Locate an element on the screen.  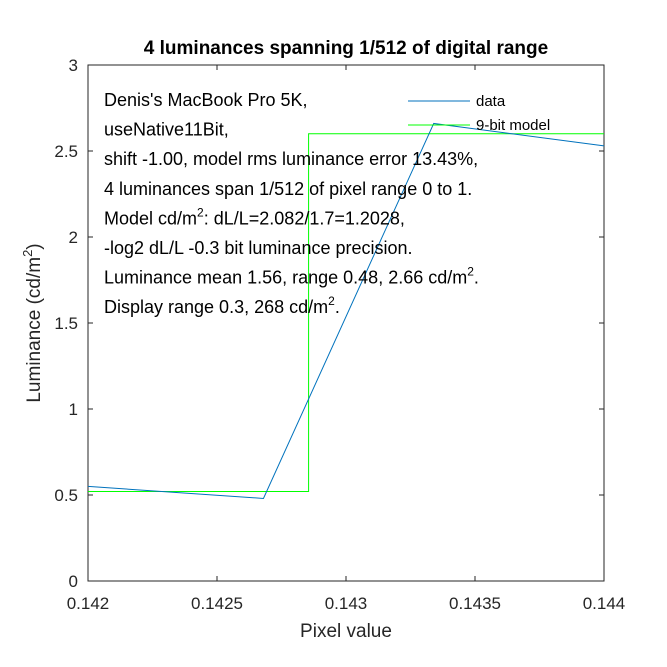
annotation-text: Model cd/m is located at coordinates (150, 218).